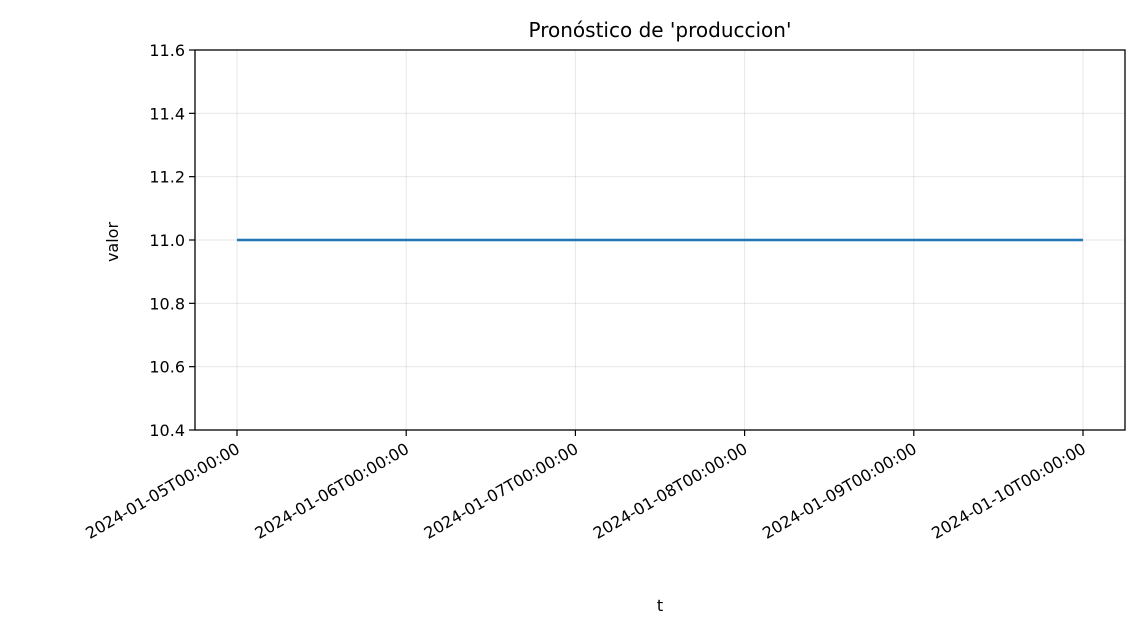 This screenshot has width=1141, height=631. Describe the element at coordinates (167, 177) in the screenshot. I see `y-tick-label: 11.2` at that location.